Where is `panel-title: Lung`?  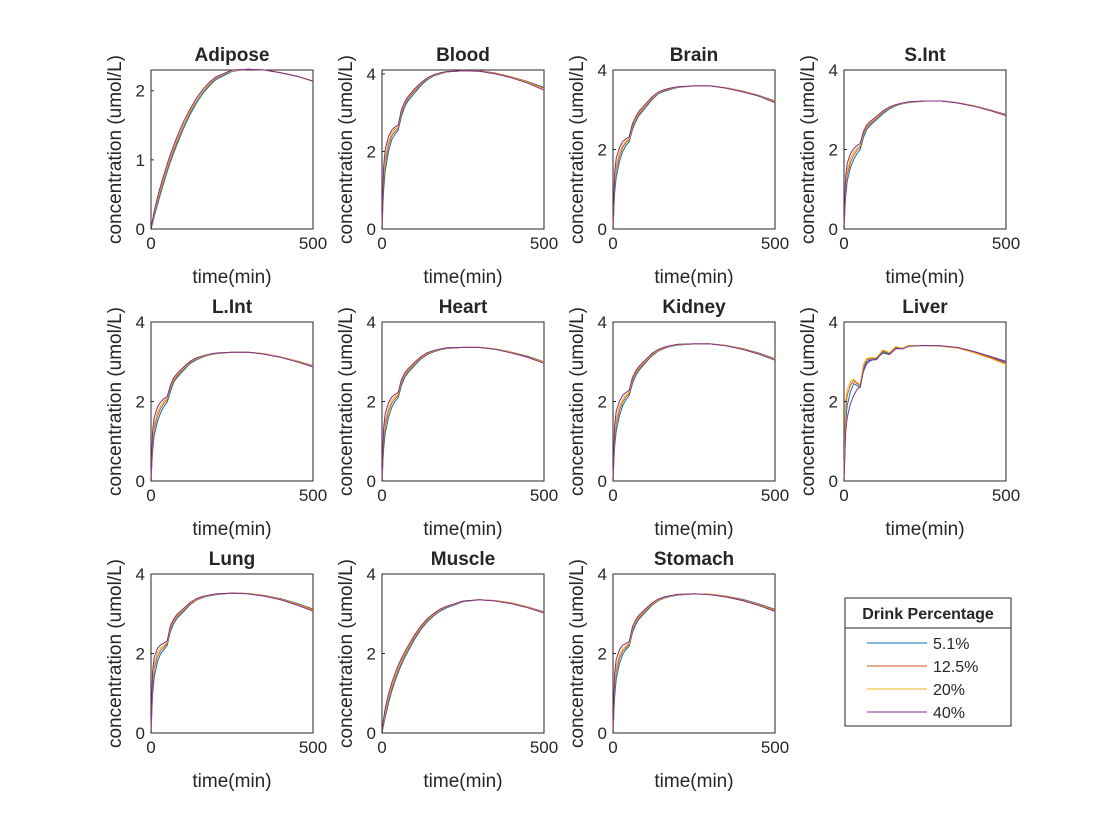
panel-title: Lung is located at coordinates (232, 559).